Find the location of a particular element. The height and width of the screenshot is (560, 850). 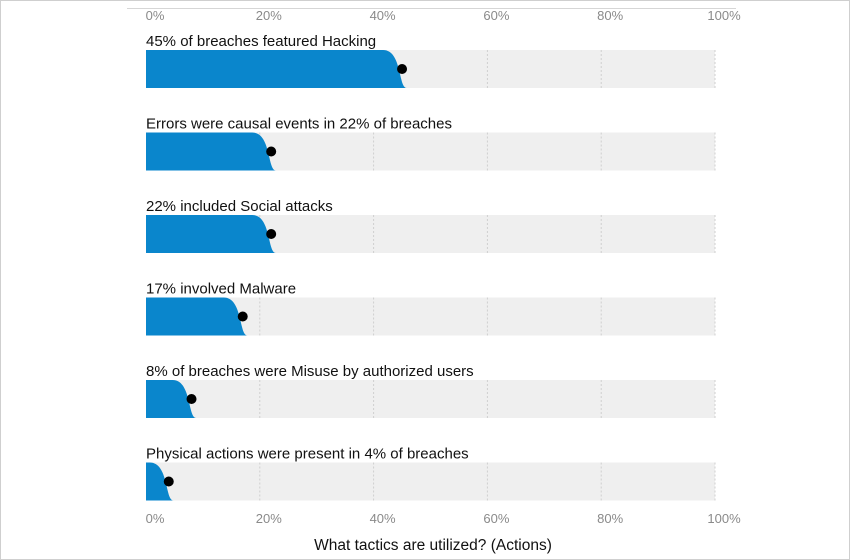

bottom-tick-label: 0% is located at coordinates (155, 518).